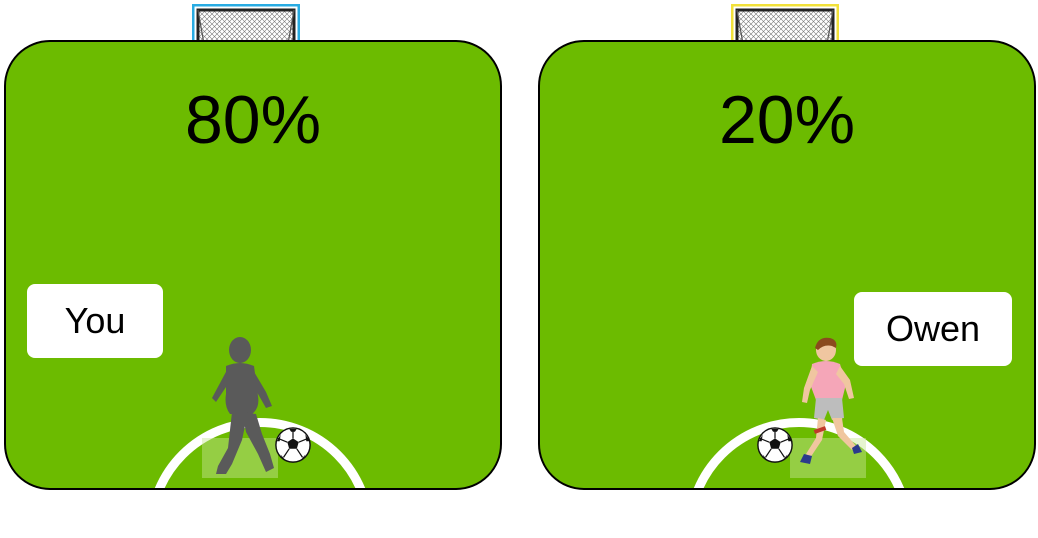  I want to click on player-name-owen: Owen, so click(933, 329).